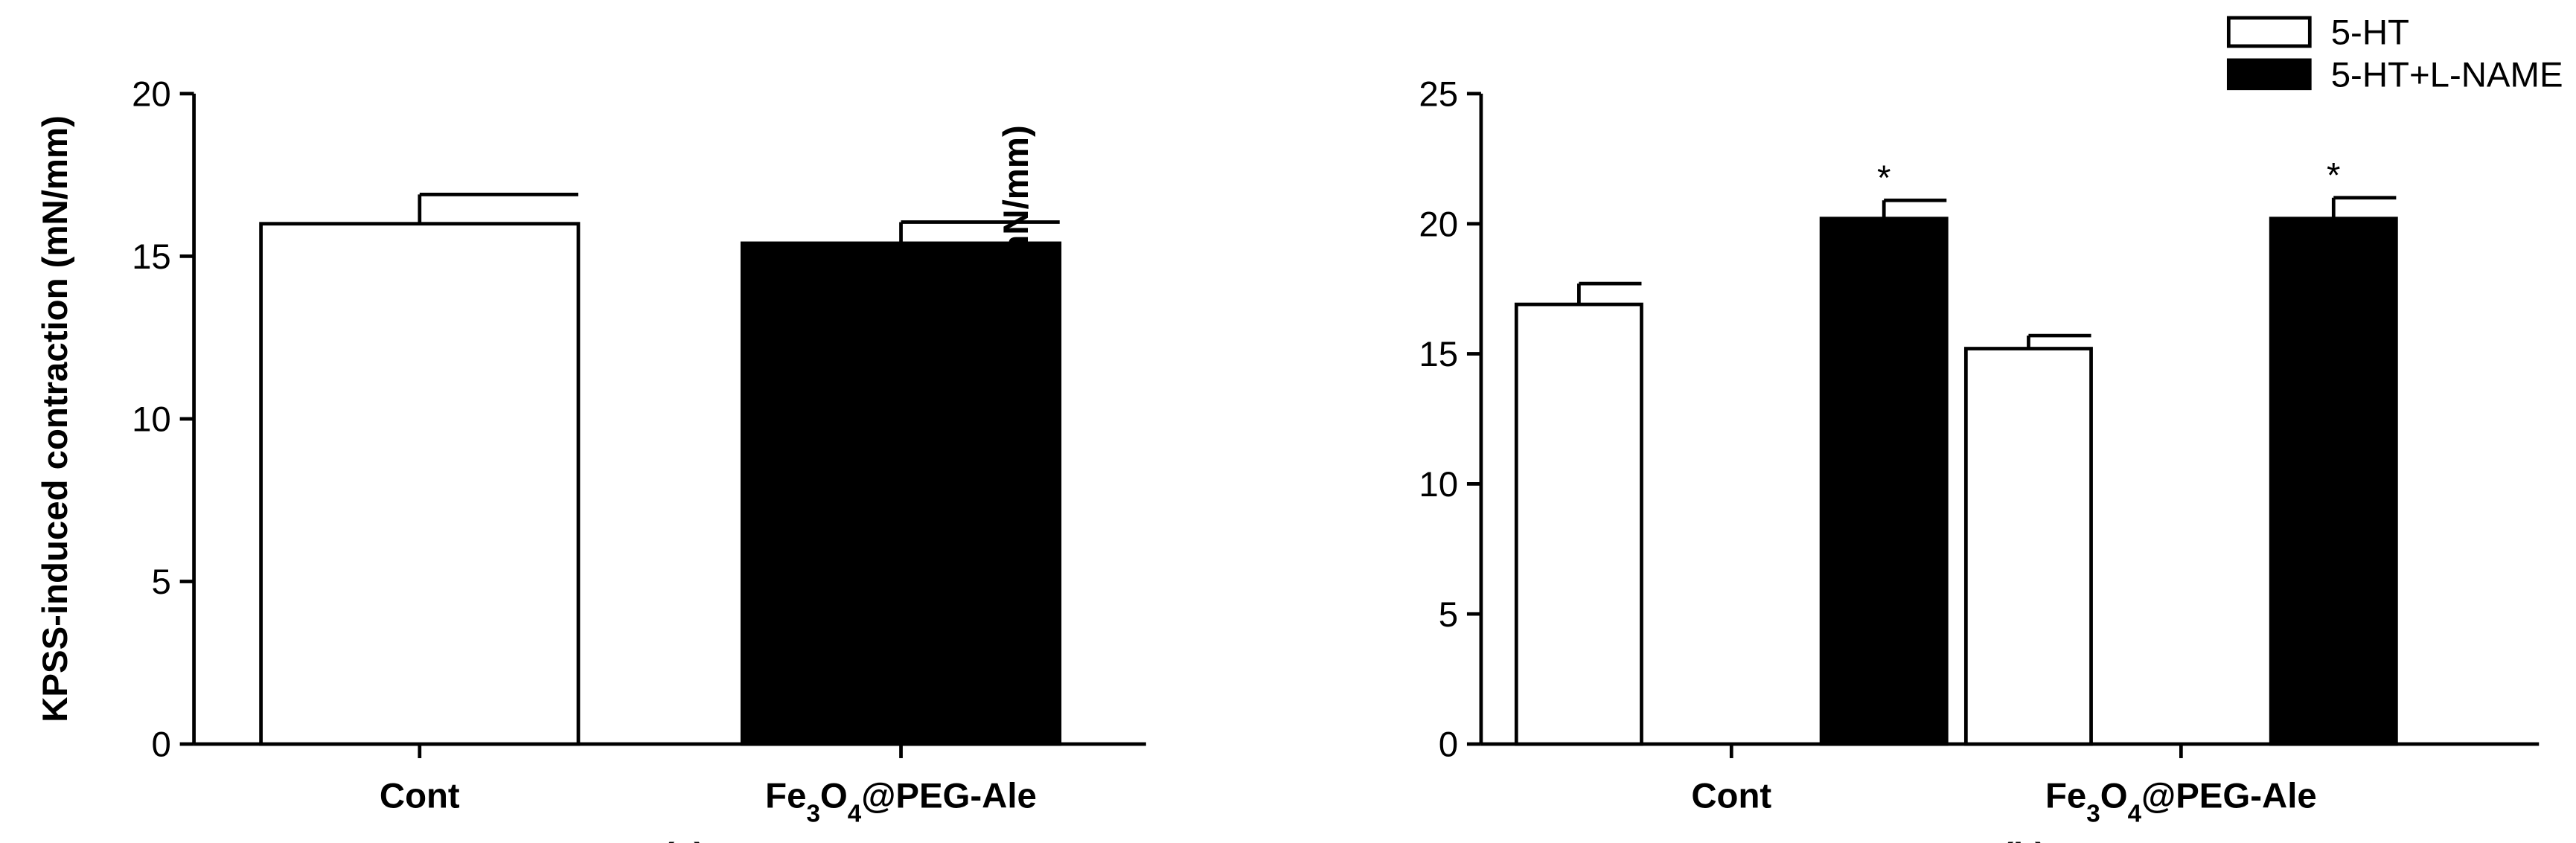  I want to click on caption: (a), so click(684, 839).